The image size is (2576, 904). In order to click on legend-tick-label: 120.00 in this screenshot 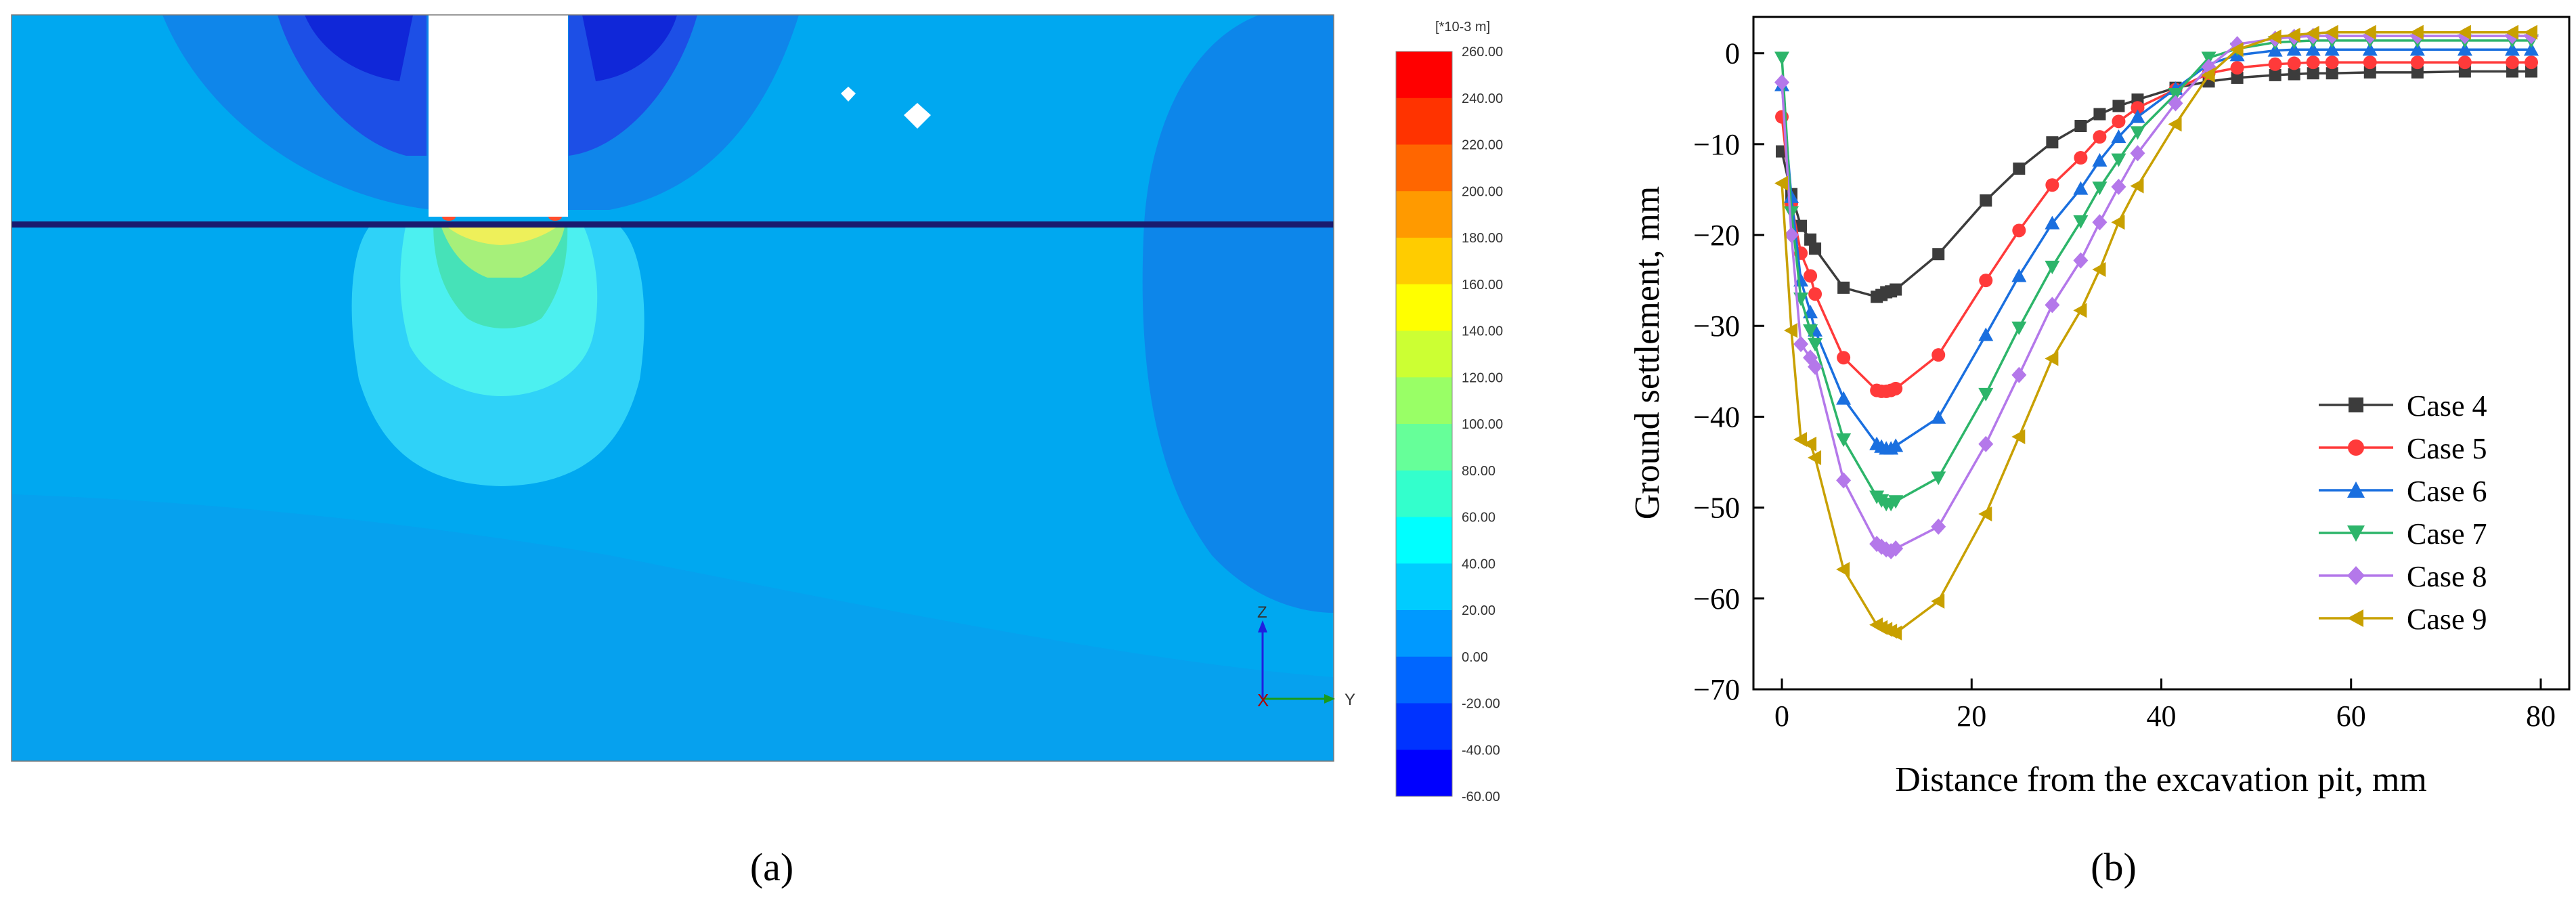, I will do `click(1482, 378)`.